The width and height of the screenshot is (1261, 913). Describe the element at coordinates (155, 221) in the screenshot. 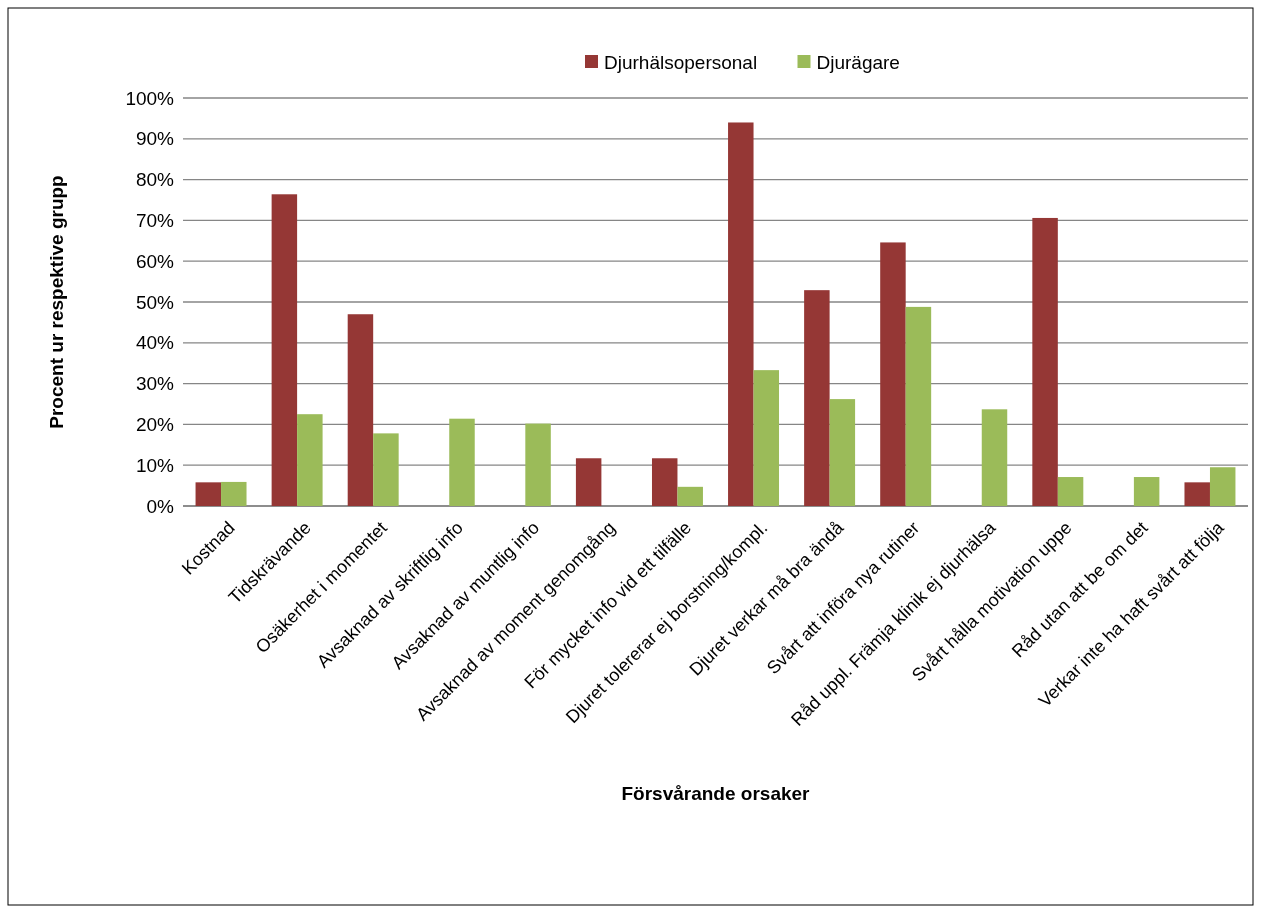

I see `y-tick-label: 70%` at that location.